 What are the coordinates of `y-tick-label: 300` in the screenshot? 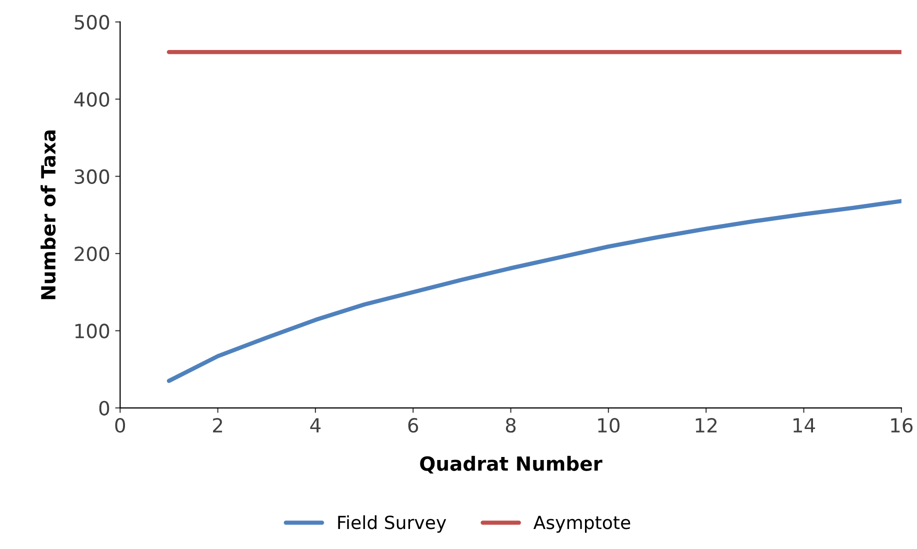 It's located at (92, 176).